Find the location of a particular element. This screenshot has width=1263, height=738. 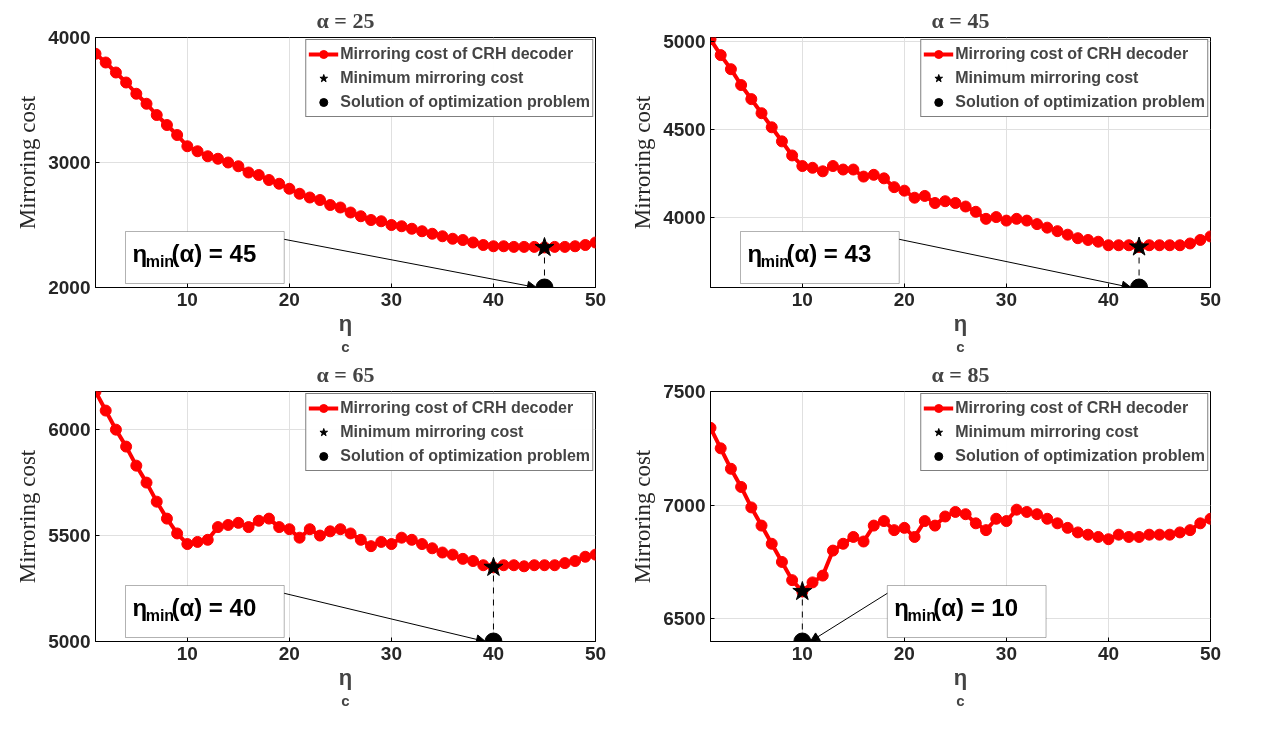

chart-title: α = 65 is located at coordinates (345, 374).